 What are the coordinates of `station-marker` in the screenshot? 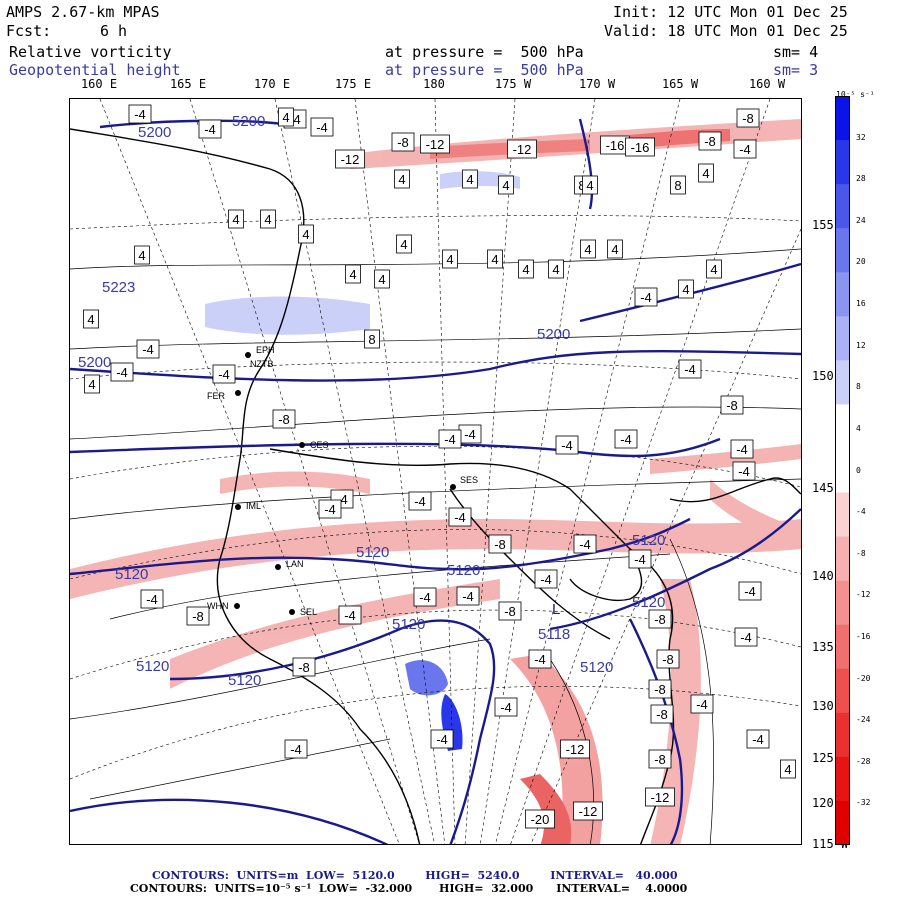 It's located at (453, 487).